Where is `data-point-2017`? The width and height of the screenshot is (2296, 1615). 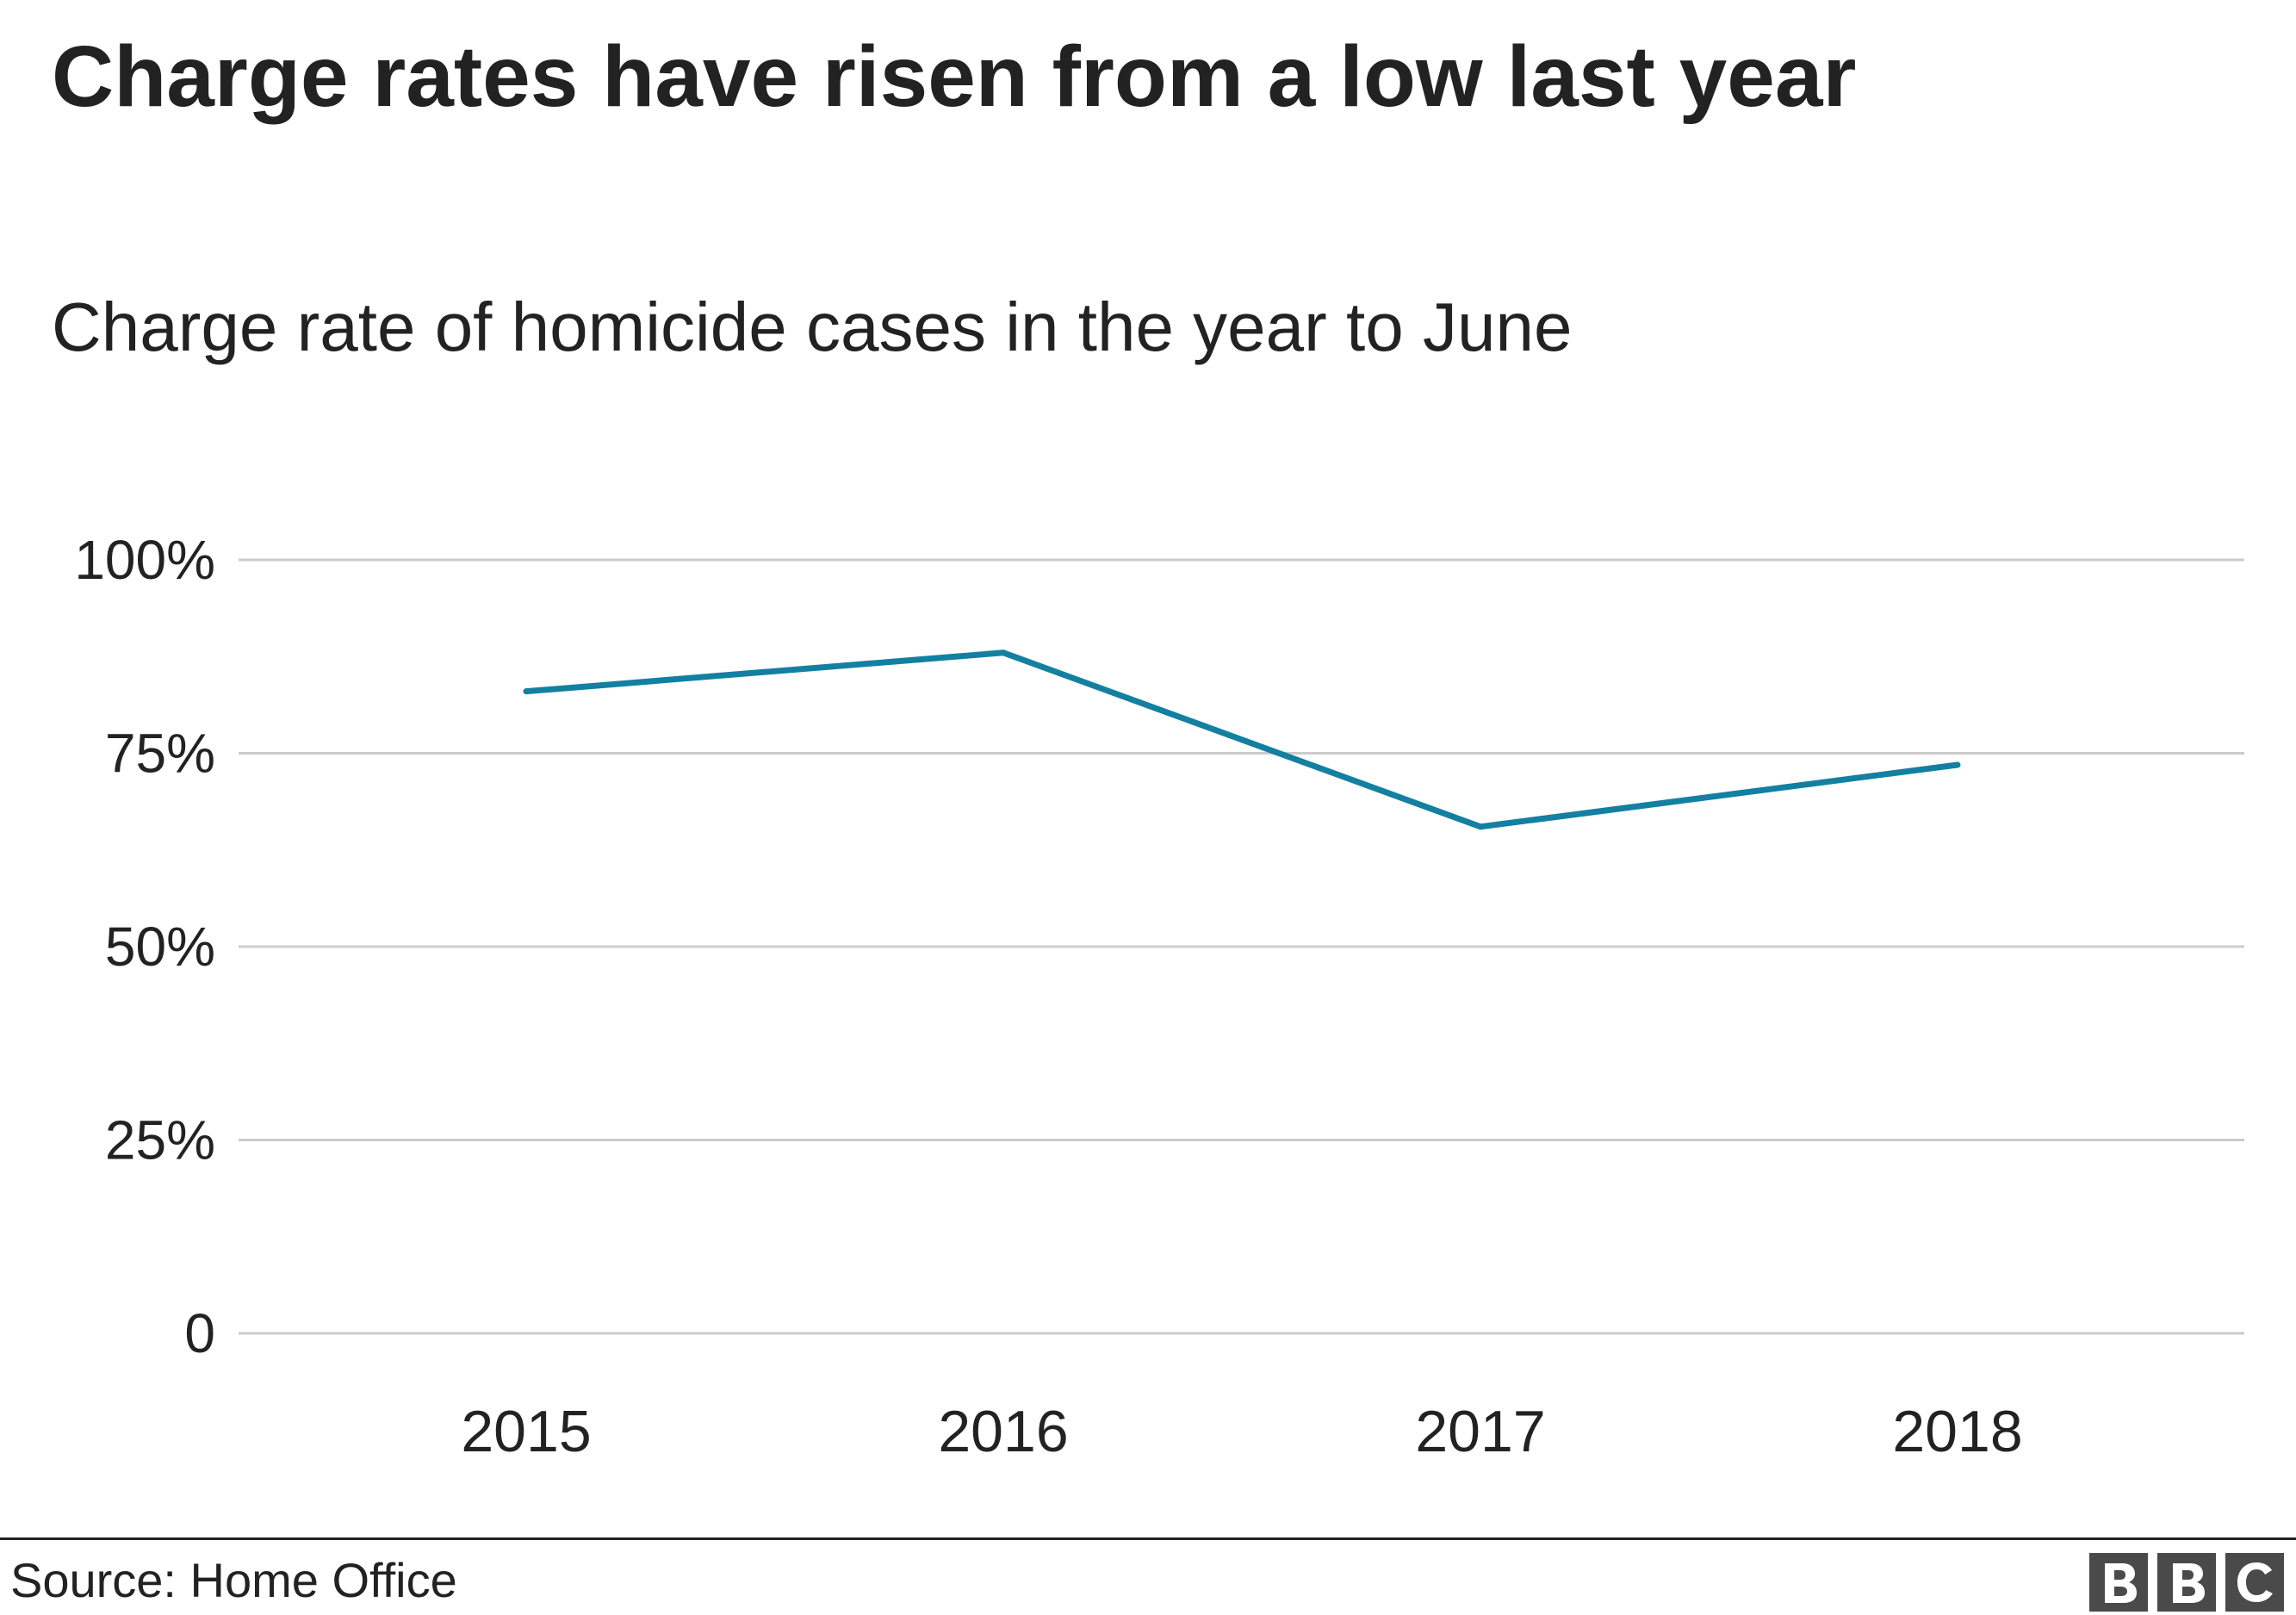 data-point-2017 is located at coordinates (1480, 826).